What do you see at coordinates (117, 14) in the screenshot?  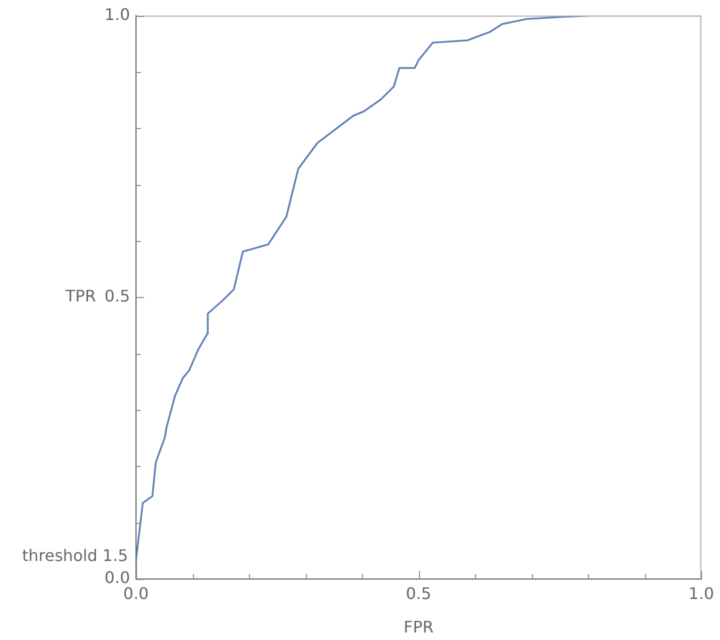 I see `y-tick-label: 1.0` at bounding box center [117, 14].